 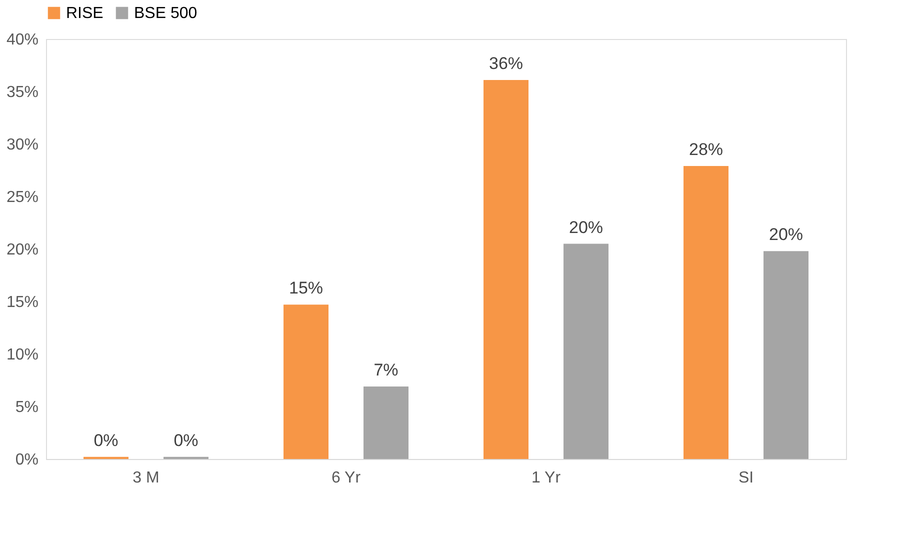 I want to click on x-tick-label: 3 M, so click(x=146, y=478).